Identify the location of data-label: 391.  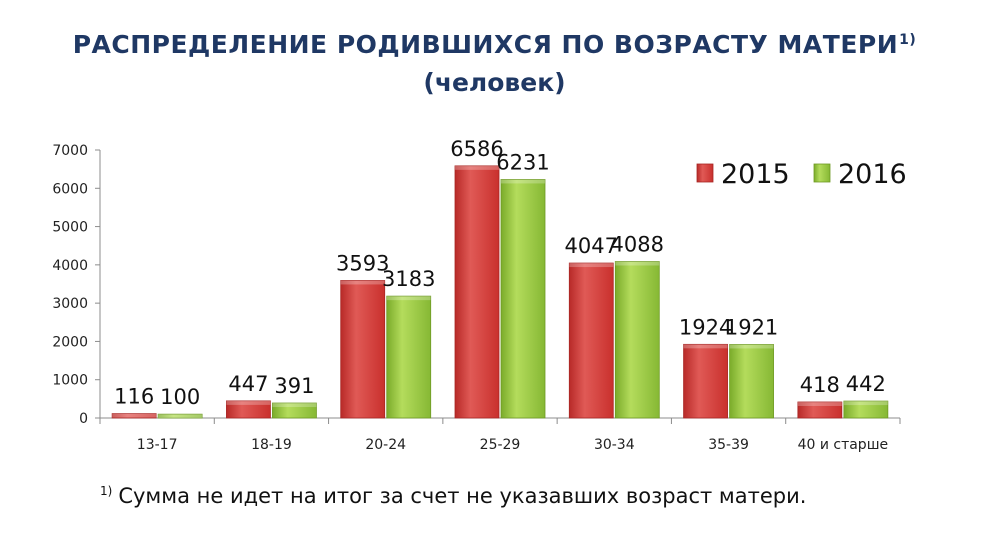
(294, 386).